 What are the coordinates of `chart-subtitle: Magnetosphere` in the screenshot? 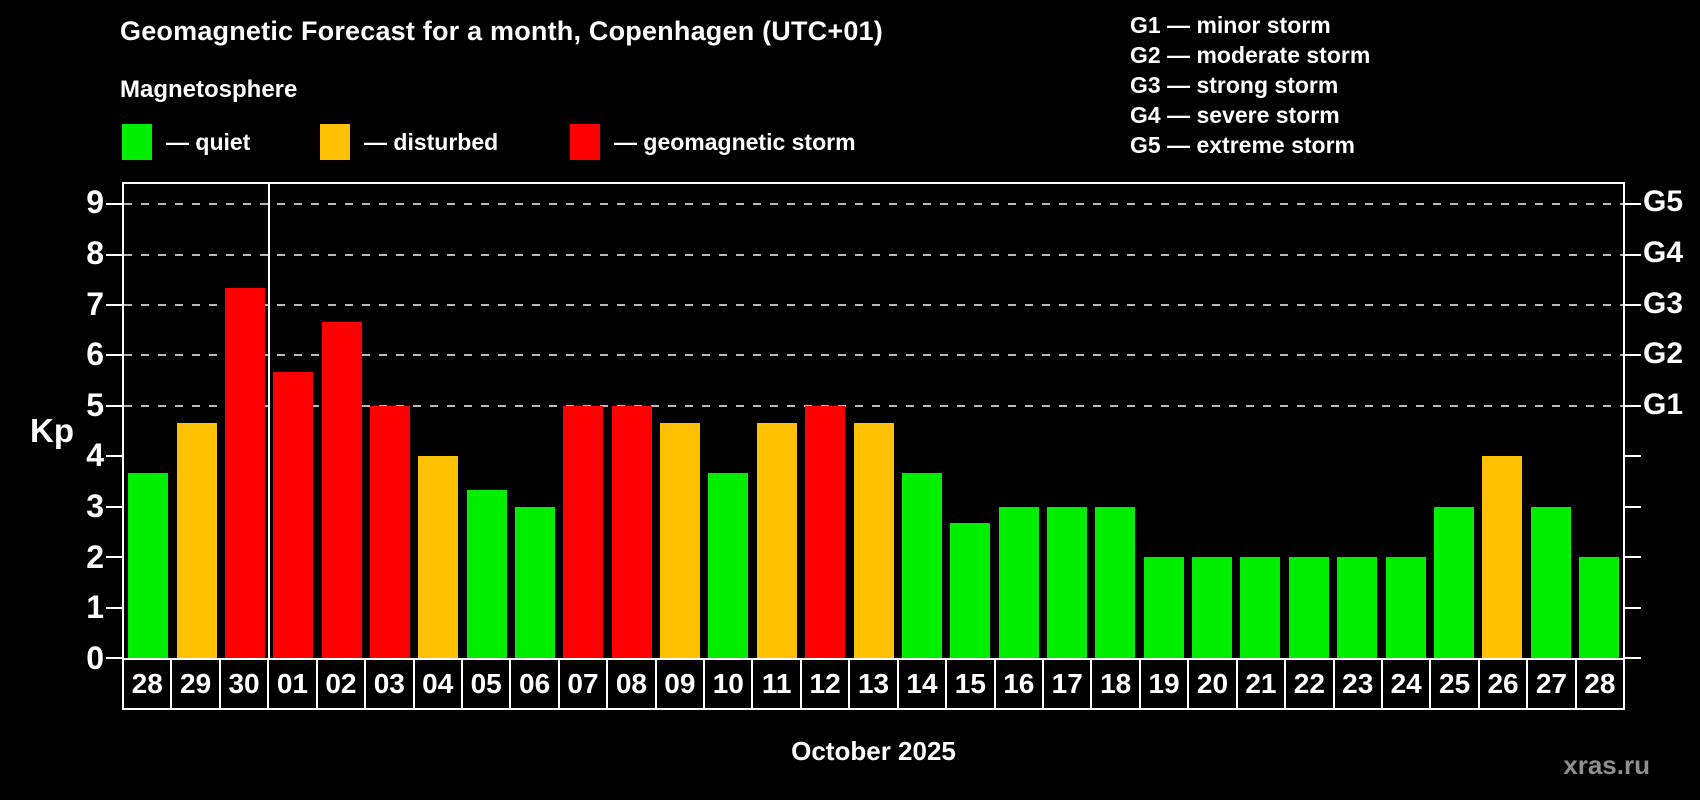 It's located at (209, 89).